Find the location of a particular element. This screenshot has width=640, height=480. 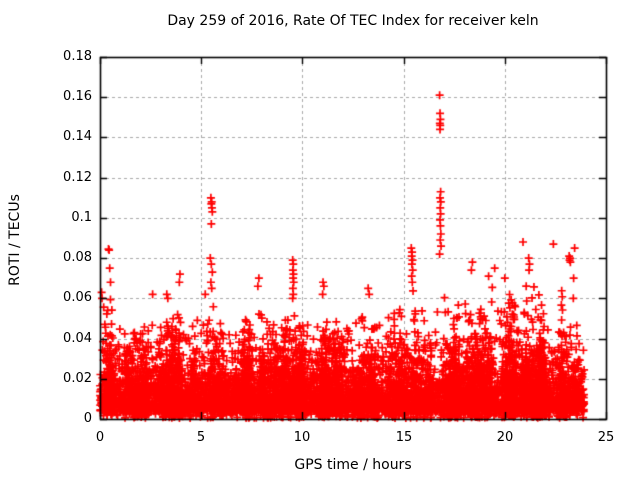

y-tick-label: 0.18 is located at coordinates (77, 56).